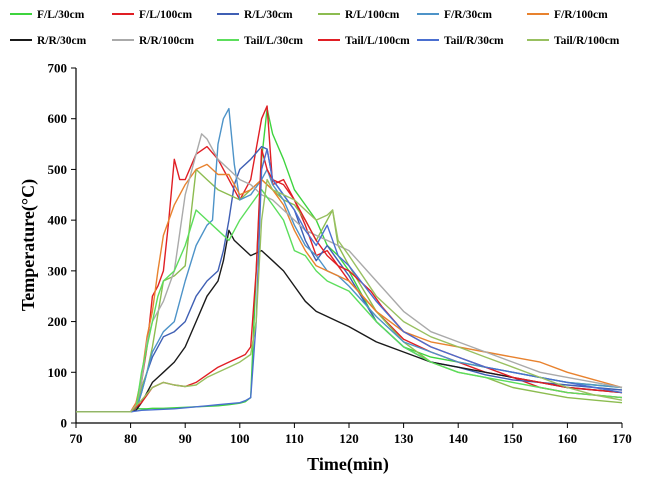 This screenshot has height=490, width=650. What do you see at coordinates (349, 438) in the screenshot?
I see `x-tick-label: 120` at bounding box center [349, 438].